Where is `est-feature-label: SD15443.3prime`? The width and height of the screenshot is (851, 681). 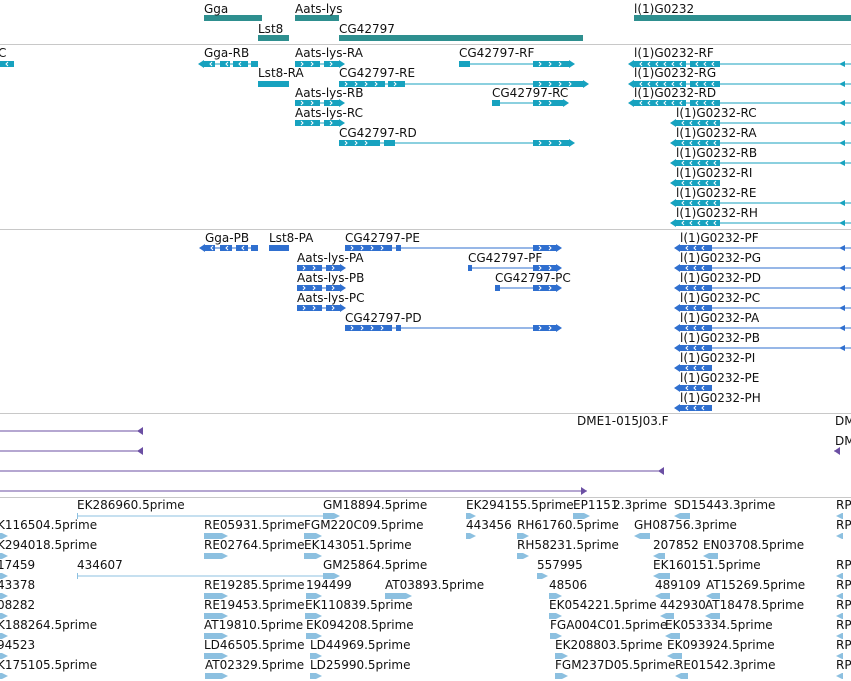 est-feature-label: SD15443.3prime is located at coordinates (725, 505).